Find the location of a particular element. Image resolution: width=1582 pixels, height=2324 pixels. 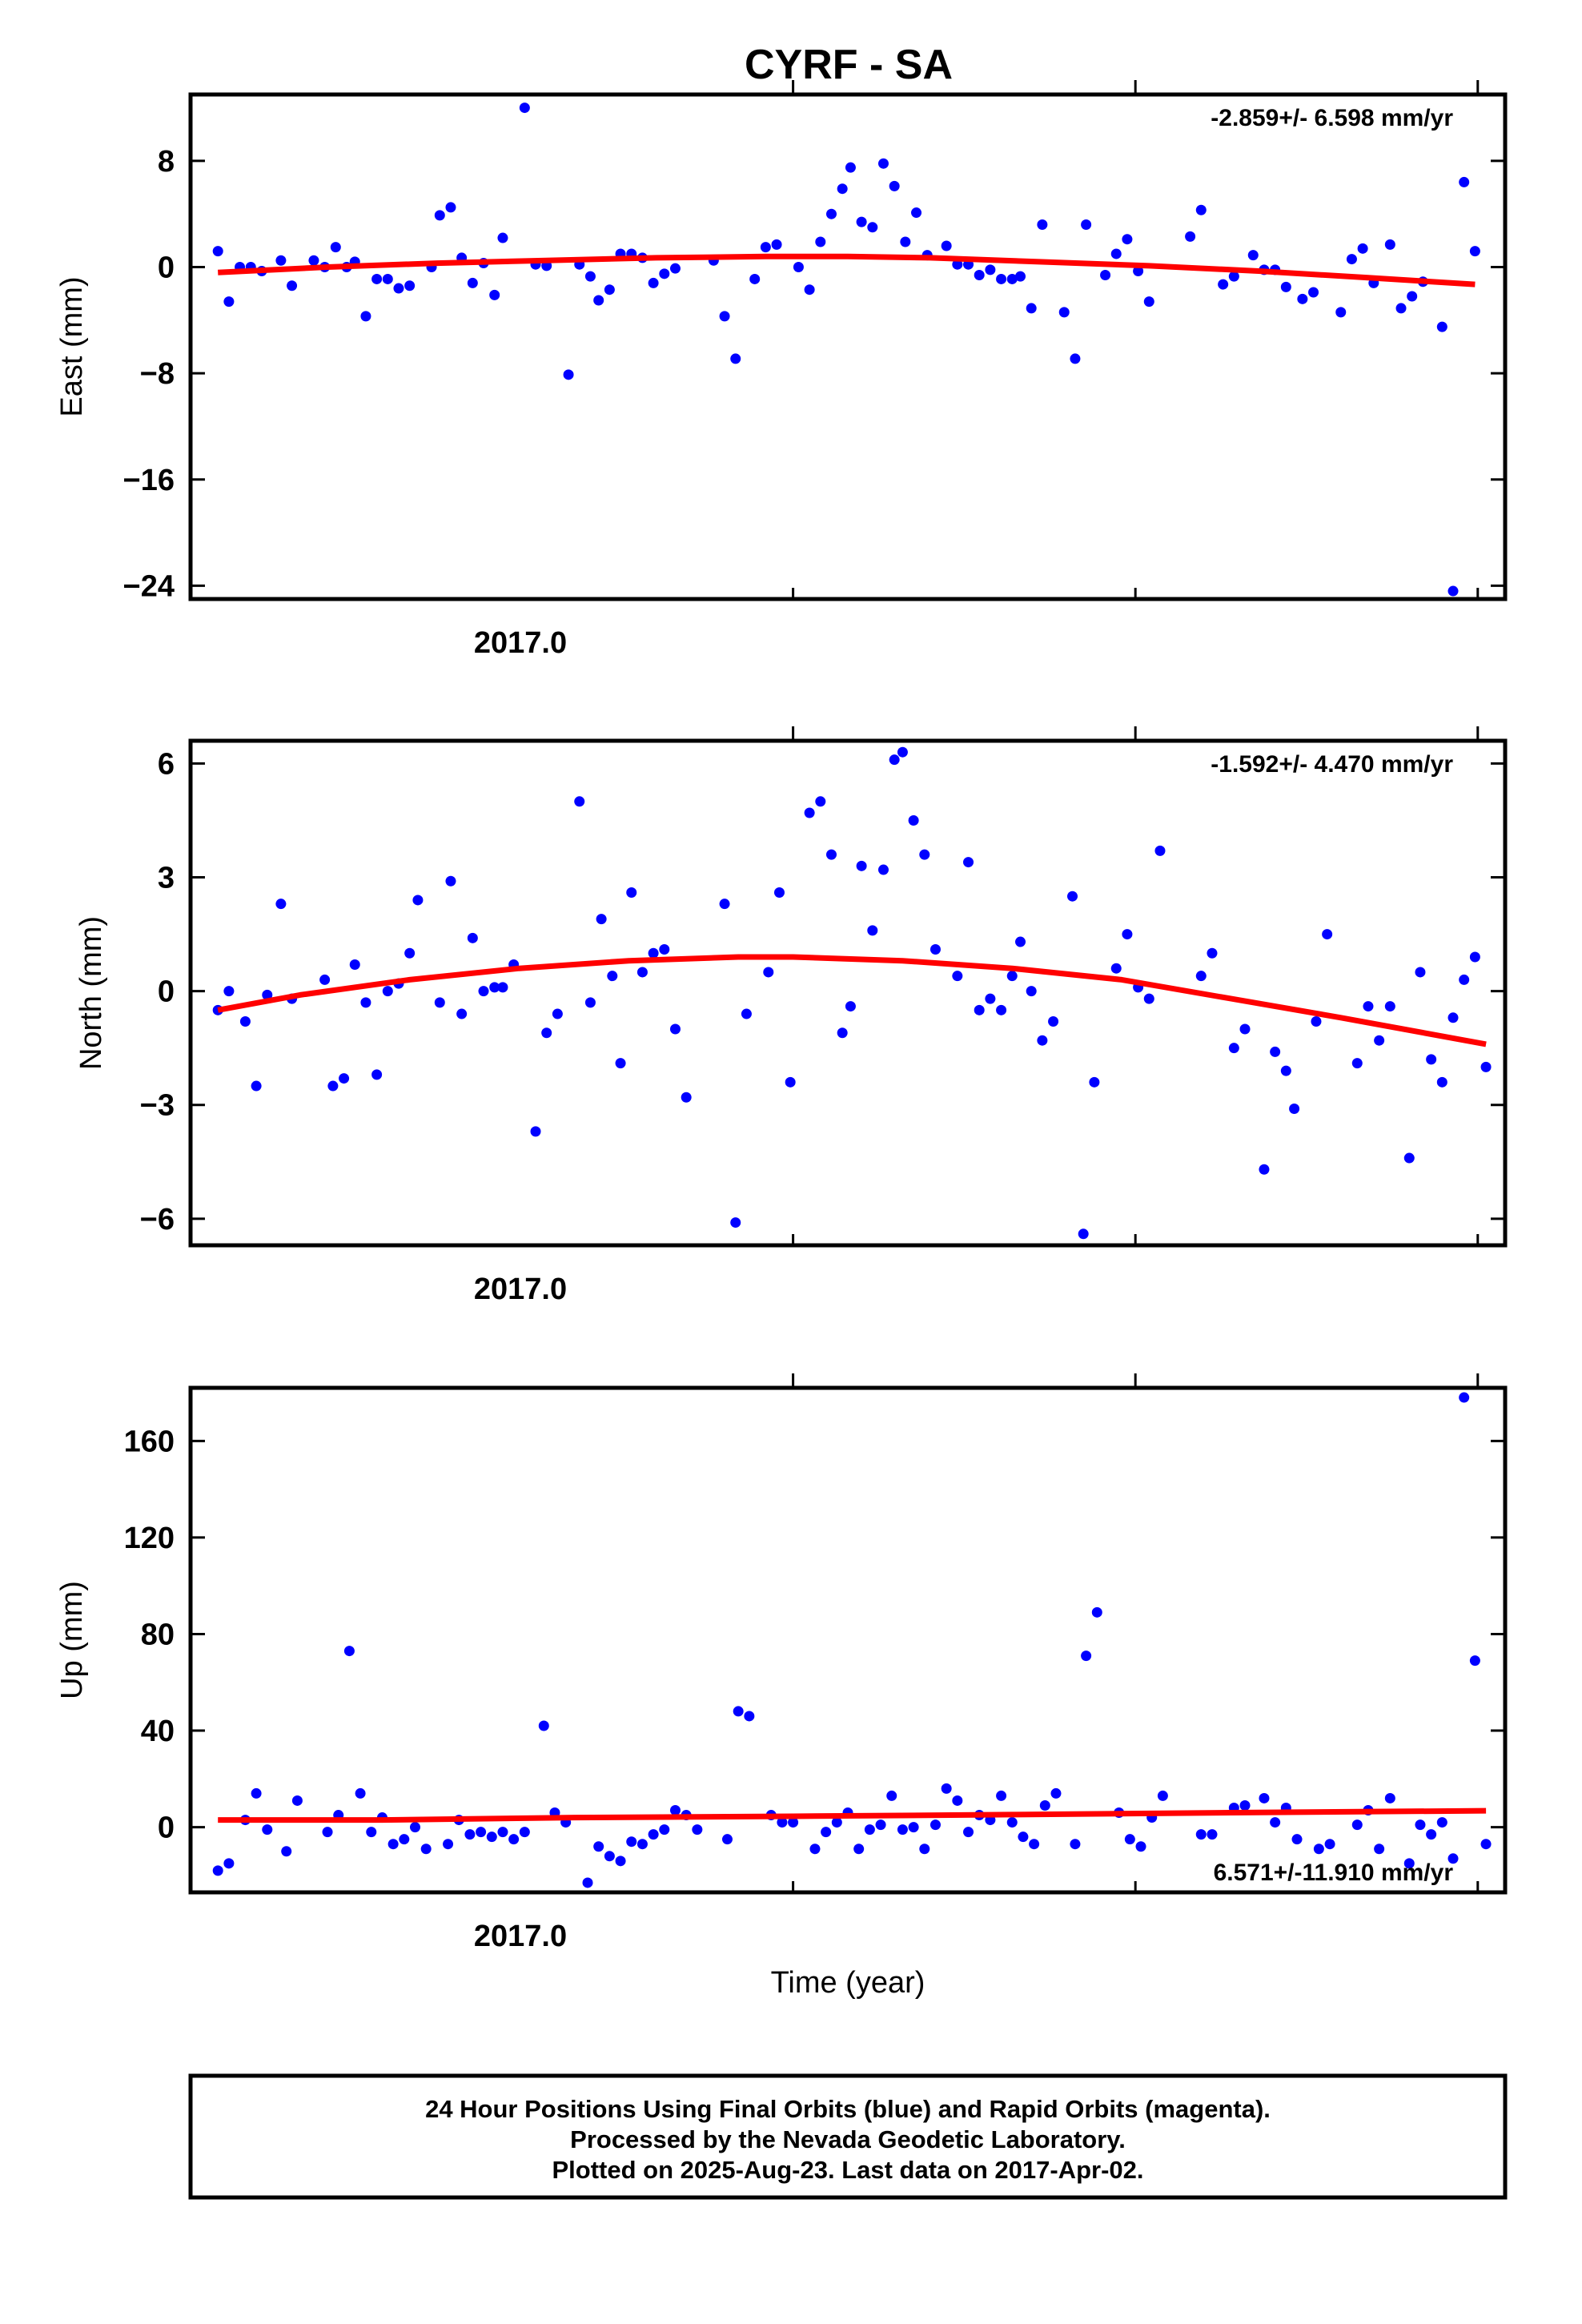

north-y-tick-label: −3 is located at coordinates (157, 1106).